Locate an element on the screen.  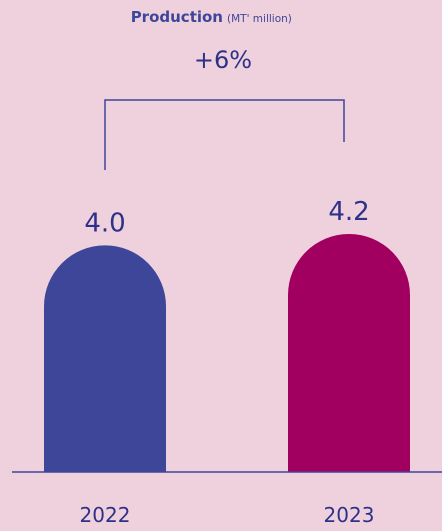
value-label-2022: 4.0 is located at coordinates (104, 223).